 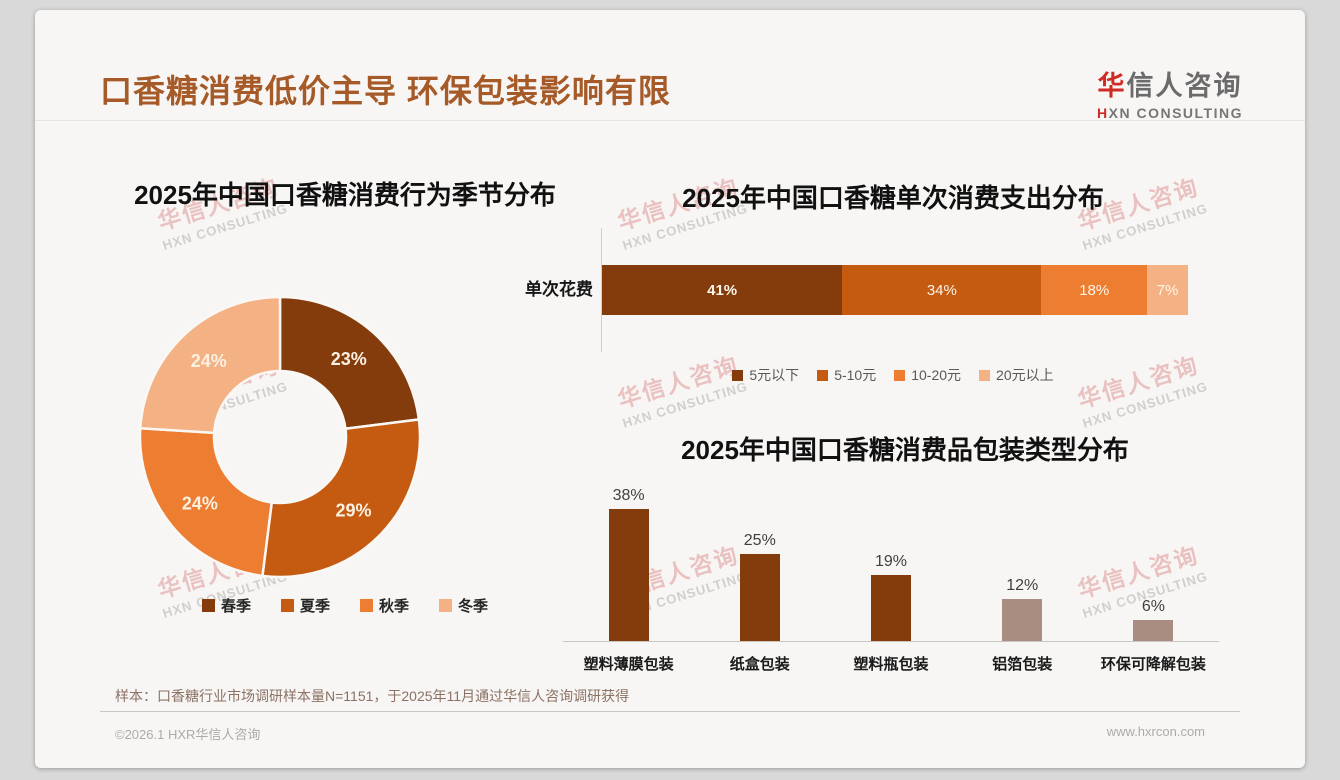 What do you see at coordinates (1155, 731) in the screenshot?
I see `website-link: www.hxrcon.com` at bounding box center [1155, 731].